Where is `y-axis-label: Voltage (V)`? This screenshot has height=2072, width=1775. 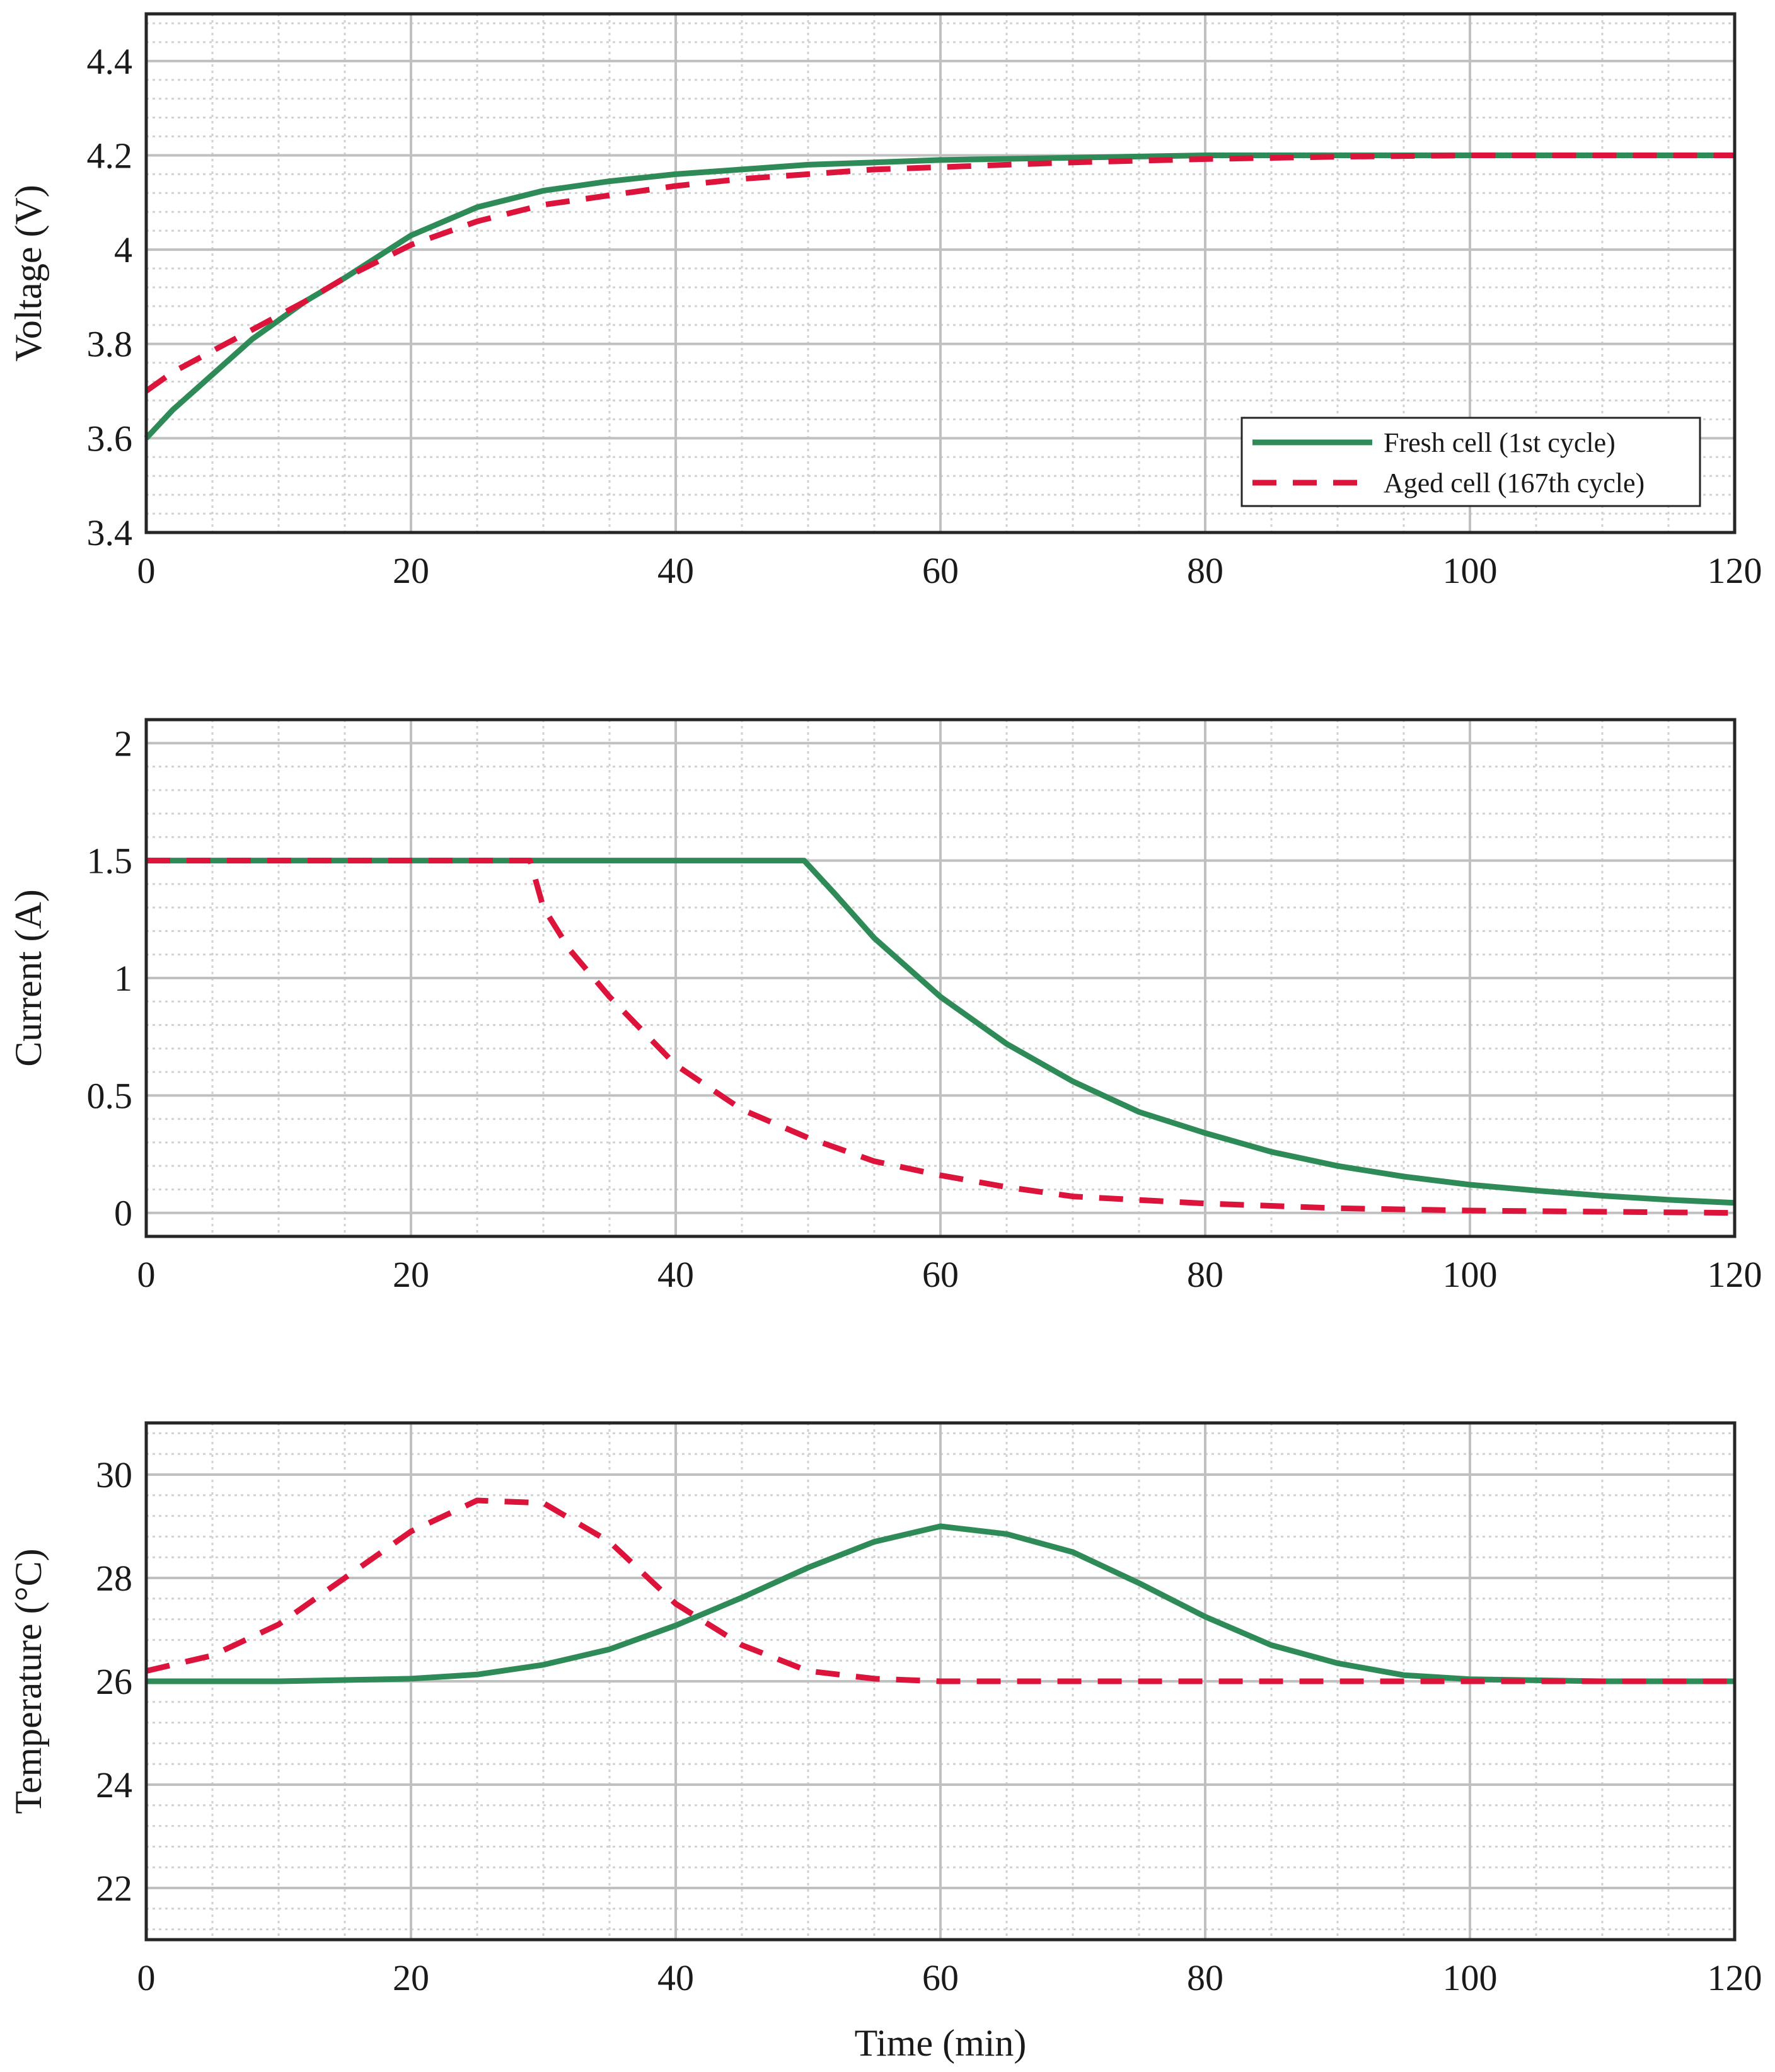
y-axis-label: Voltage (V) is located at coordinates (28, 273).